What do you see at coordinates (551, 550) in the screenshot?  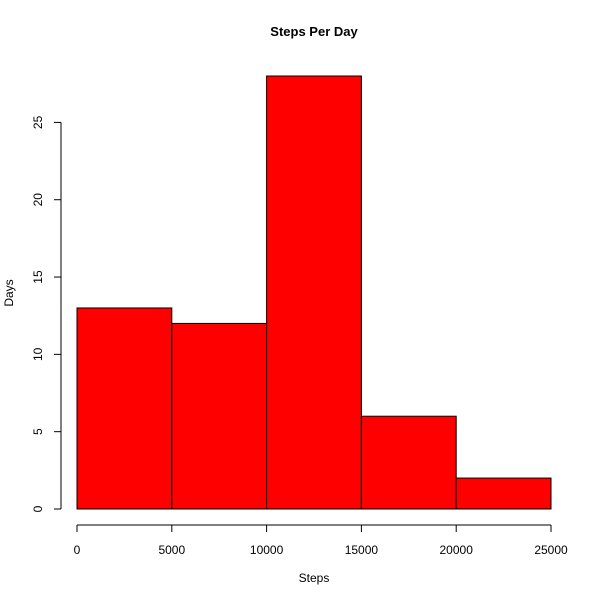 I see `x-tick-label: 25000` at bounding box center [551, 550].